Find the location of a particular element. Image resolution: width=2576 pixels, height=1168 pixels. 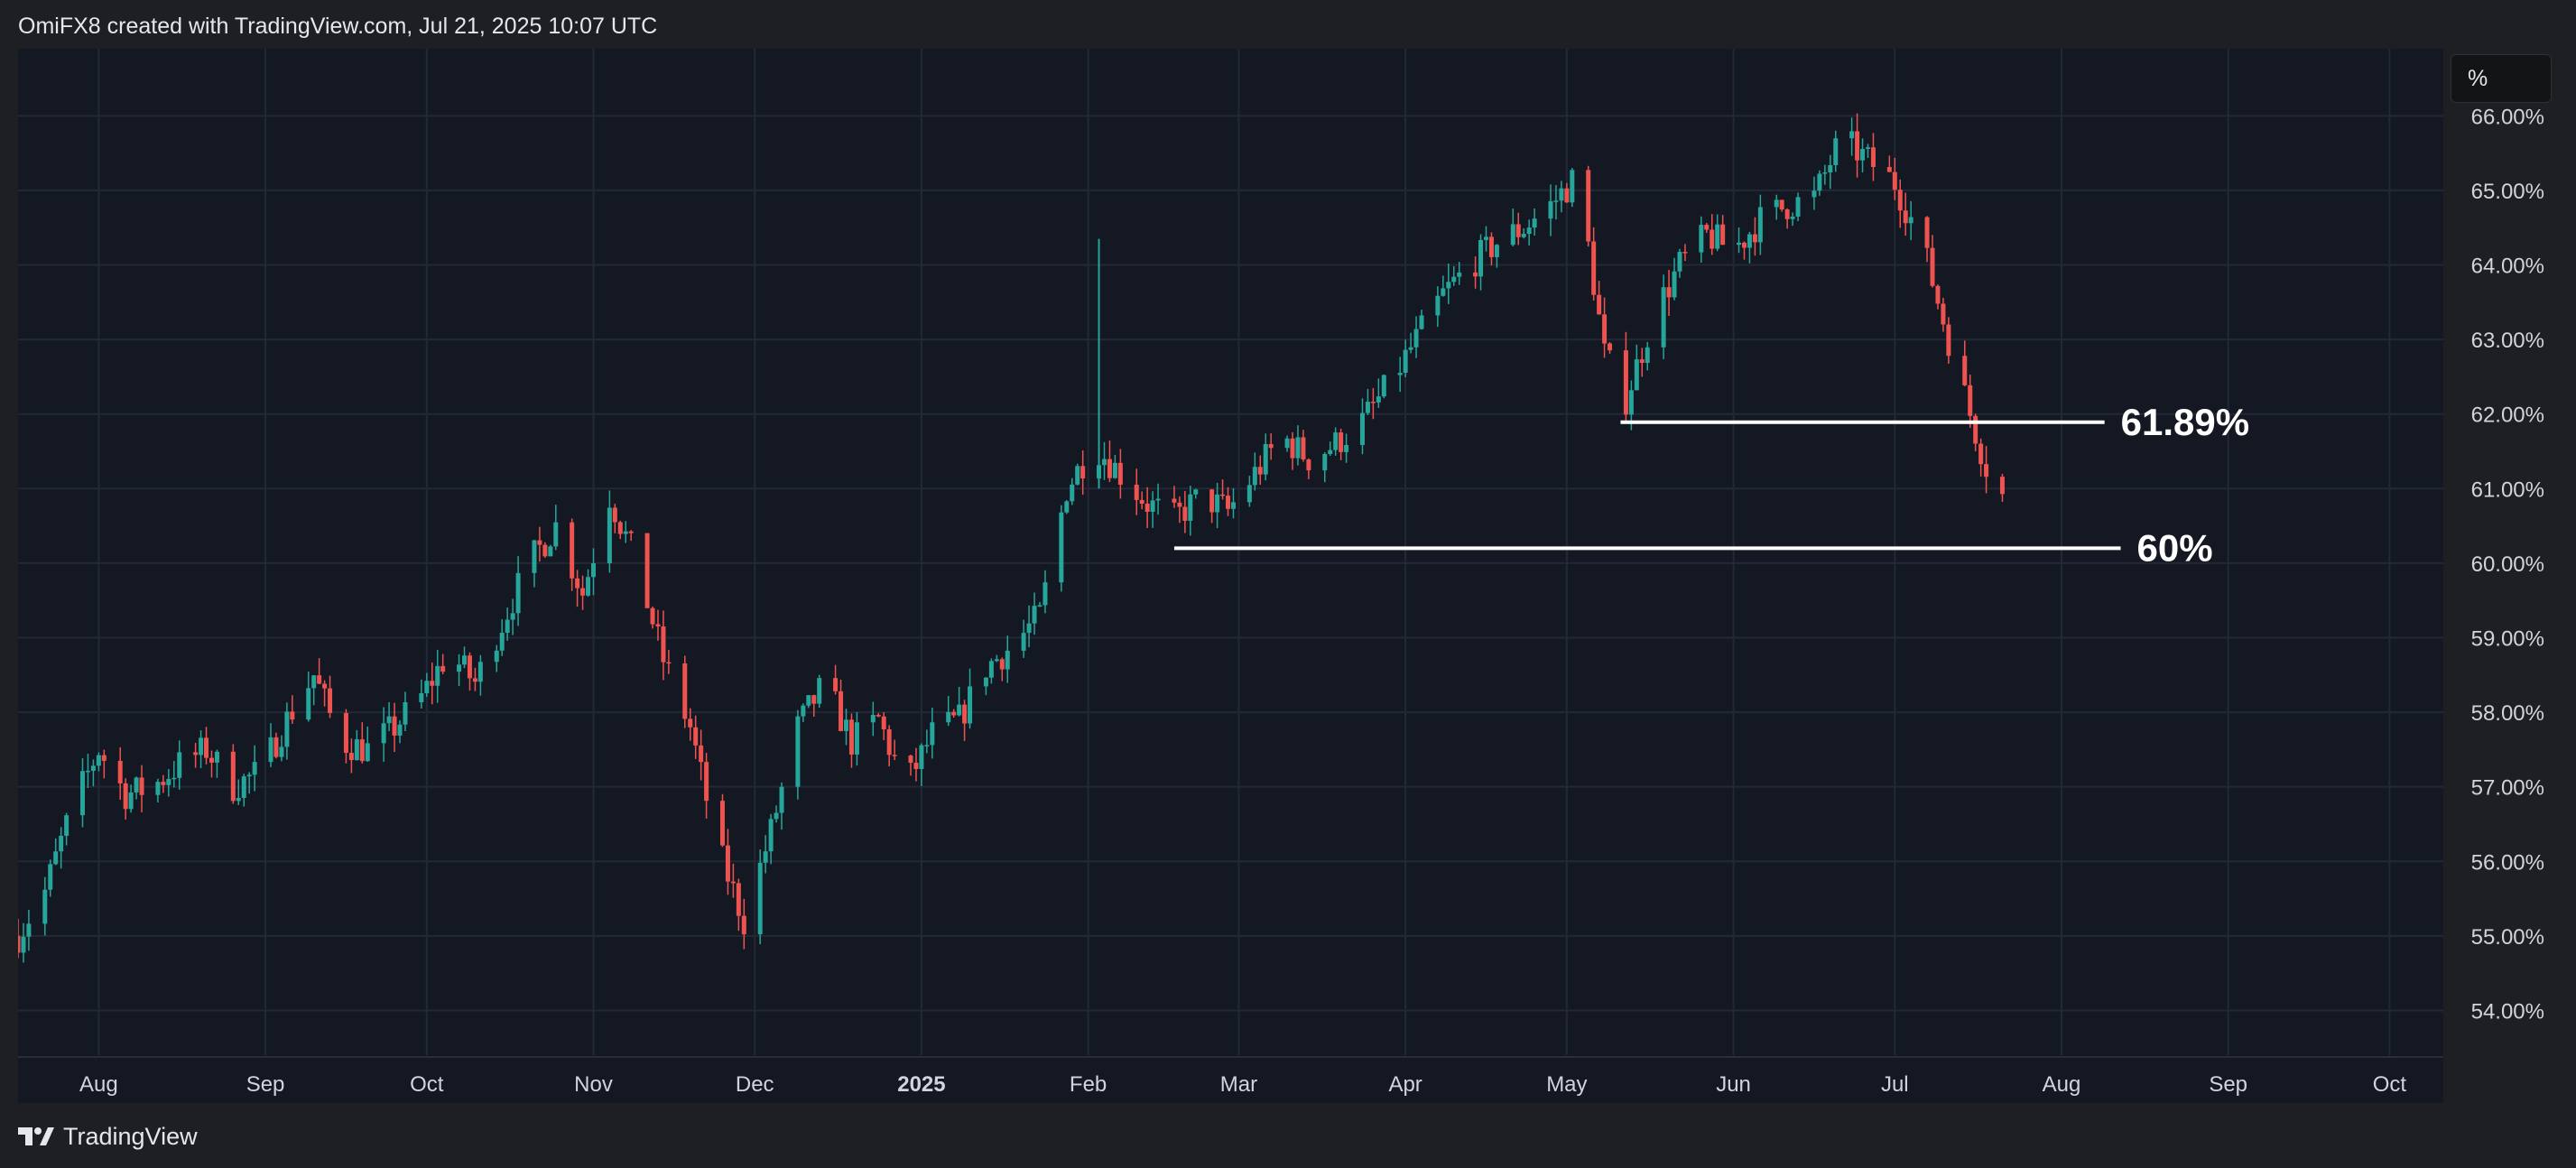

y-tick-label: 61.00% is located at coordinates (2507, 489).